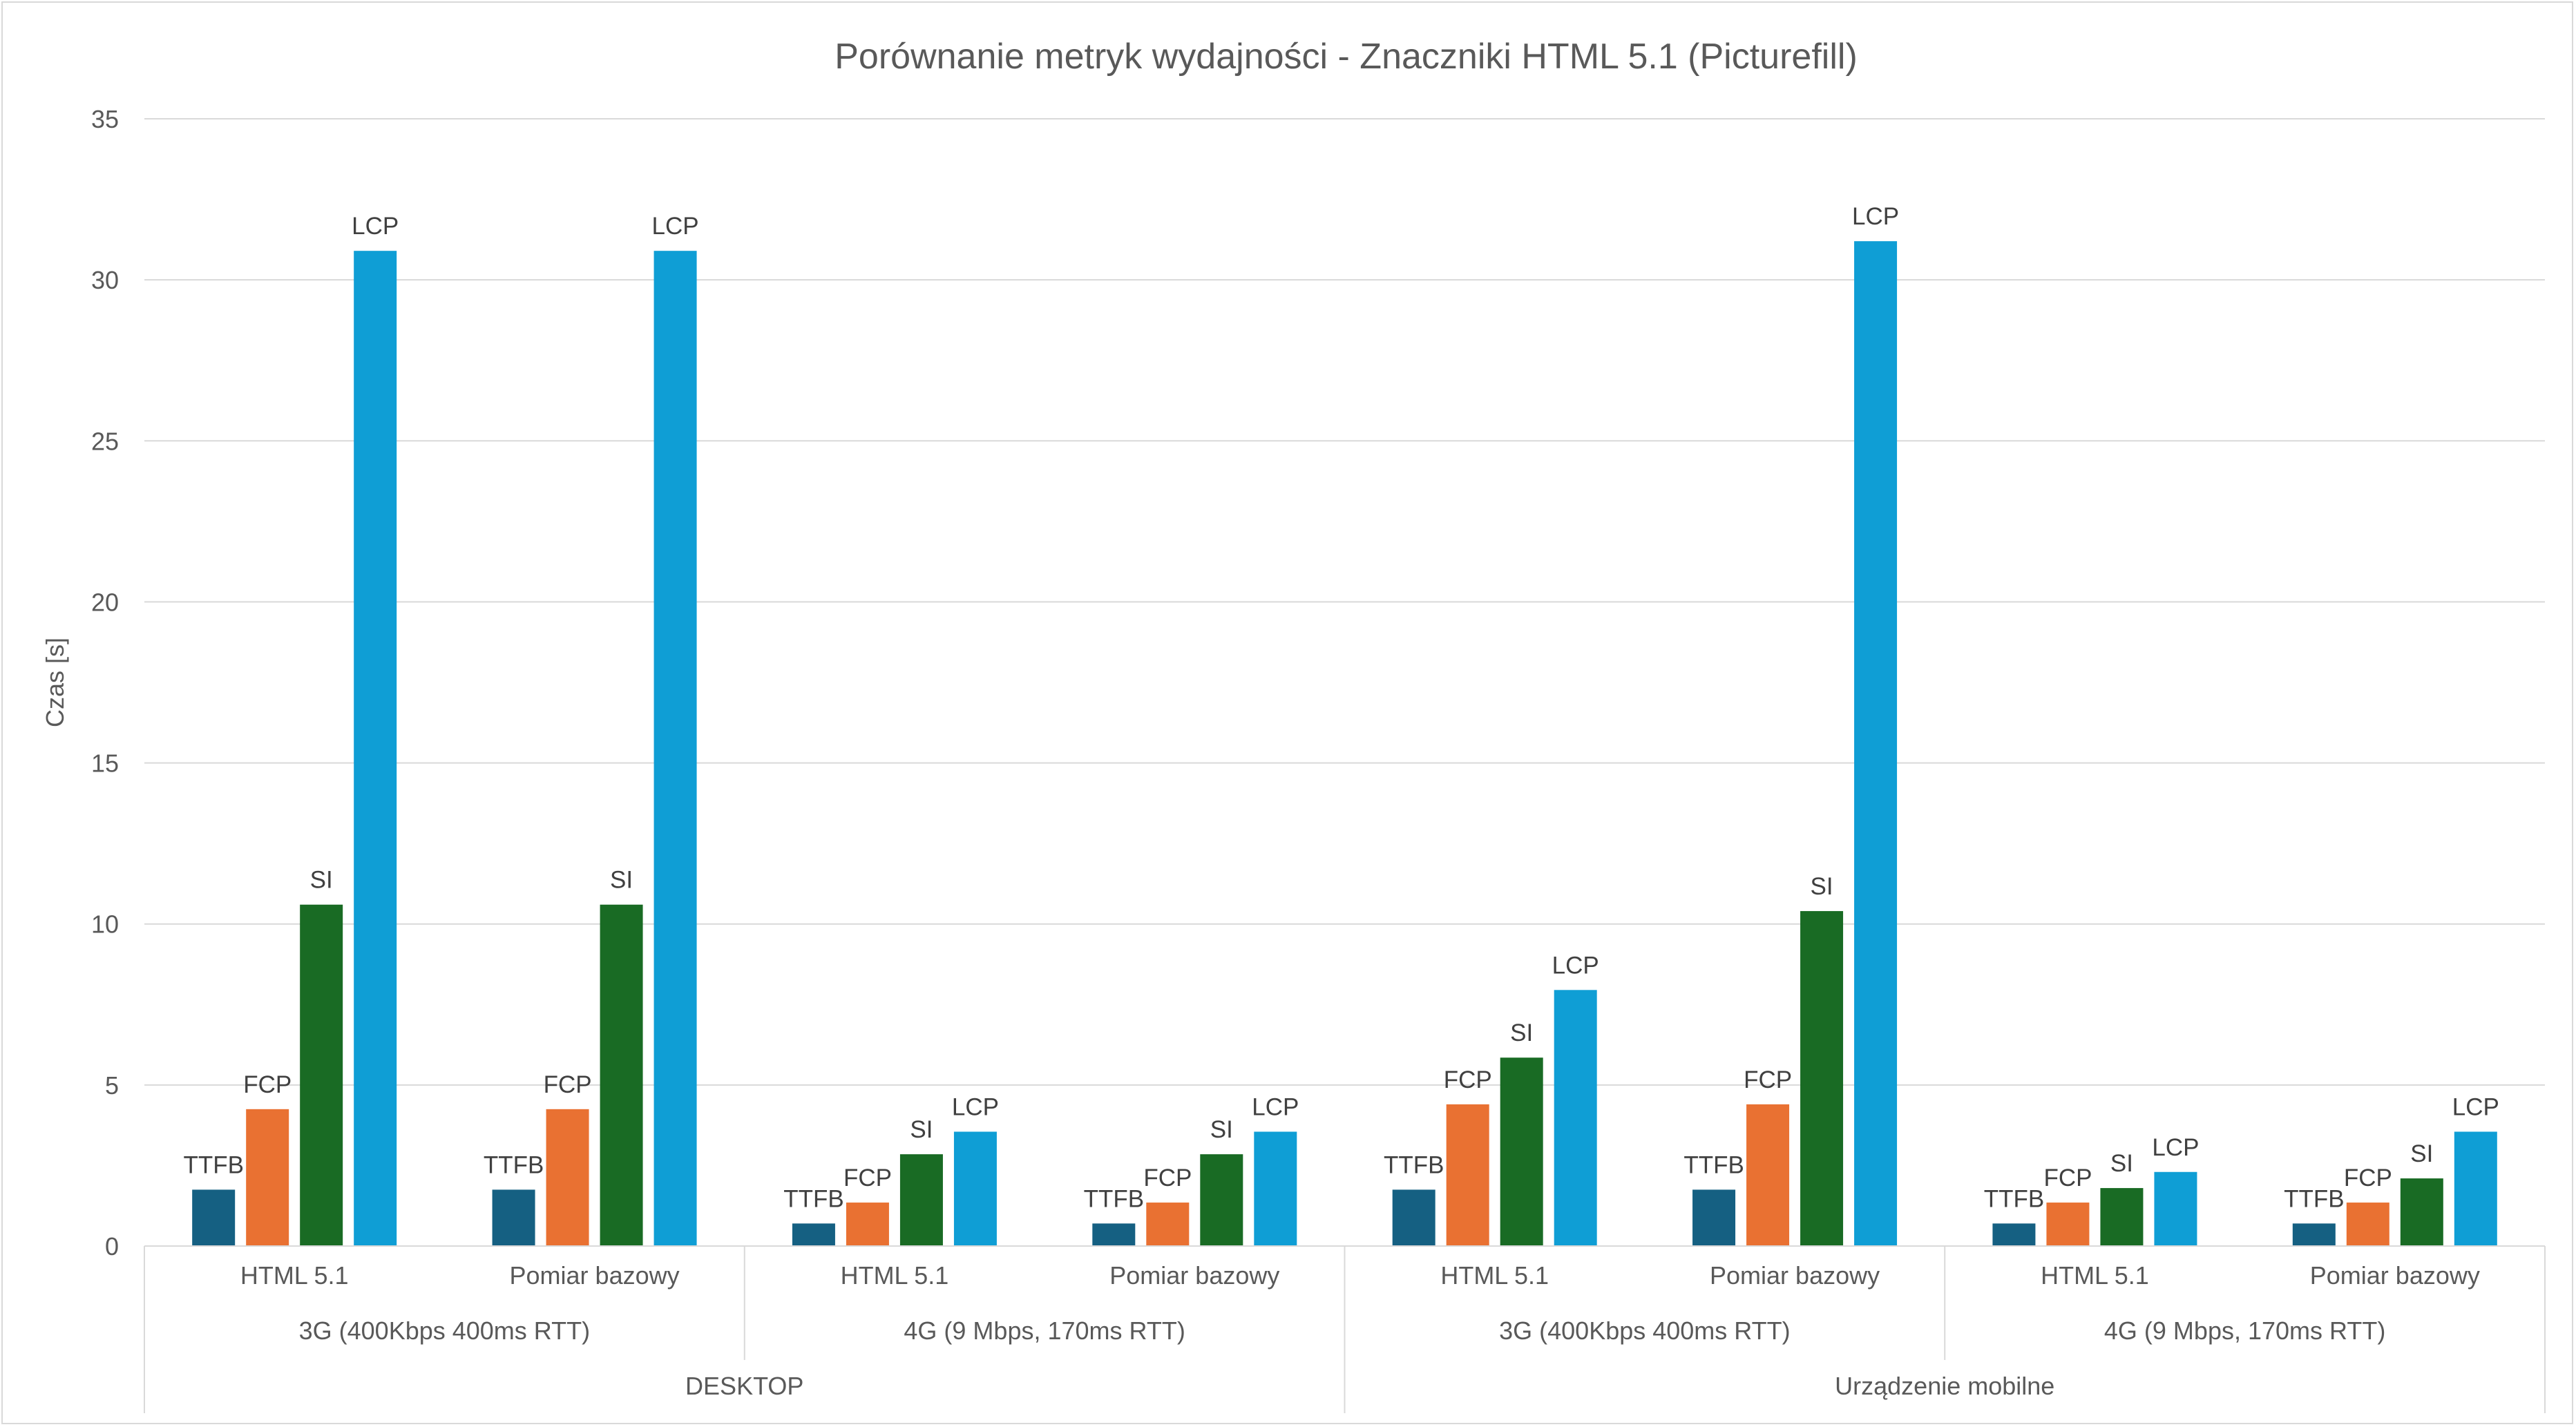  Describe the element at coordinates (55, 682) in the screenshot. I see `y-axis-label: Czas [s]` at that location.